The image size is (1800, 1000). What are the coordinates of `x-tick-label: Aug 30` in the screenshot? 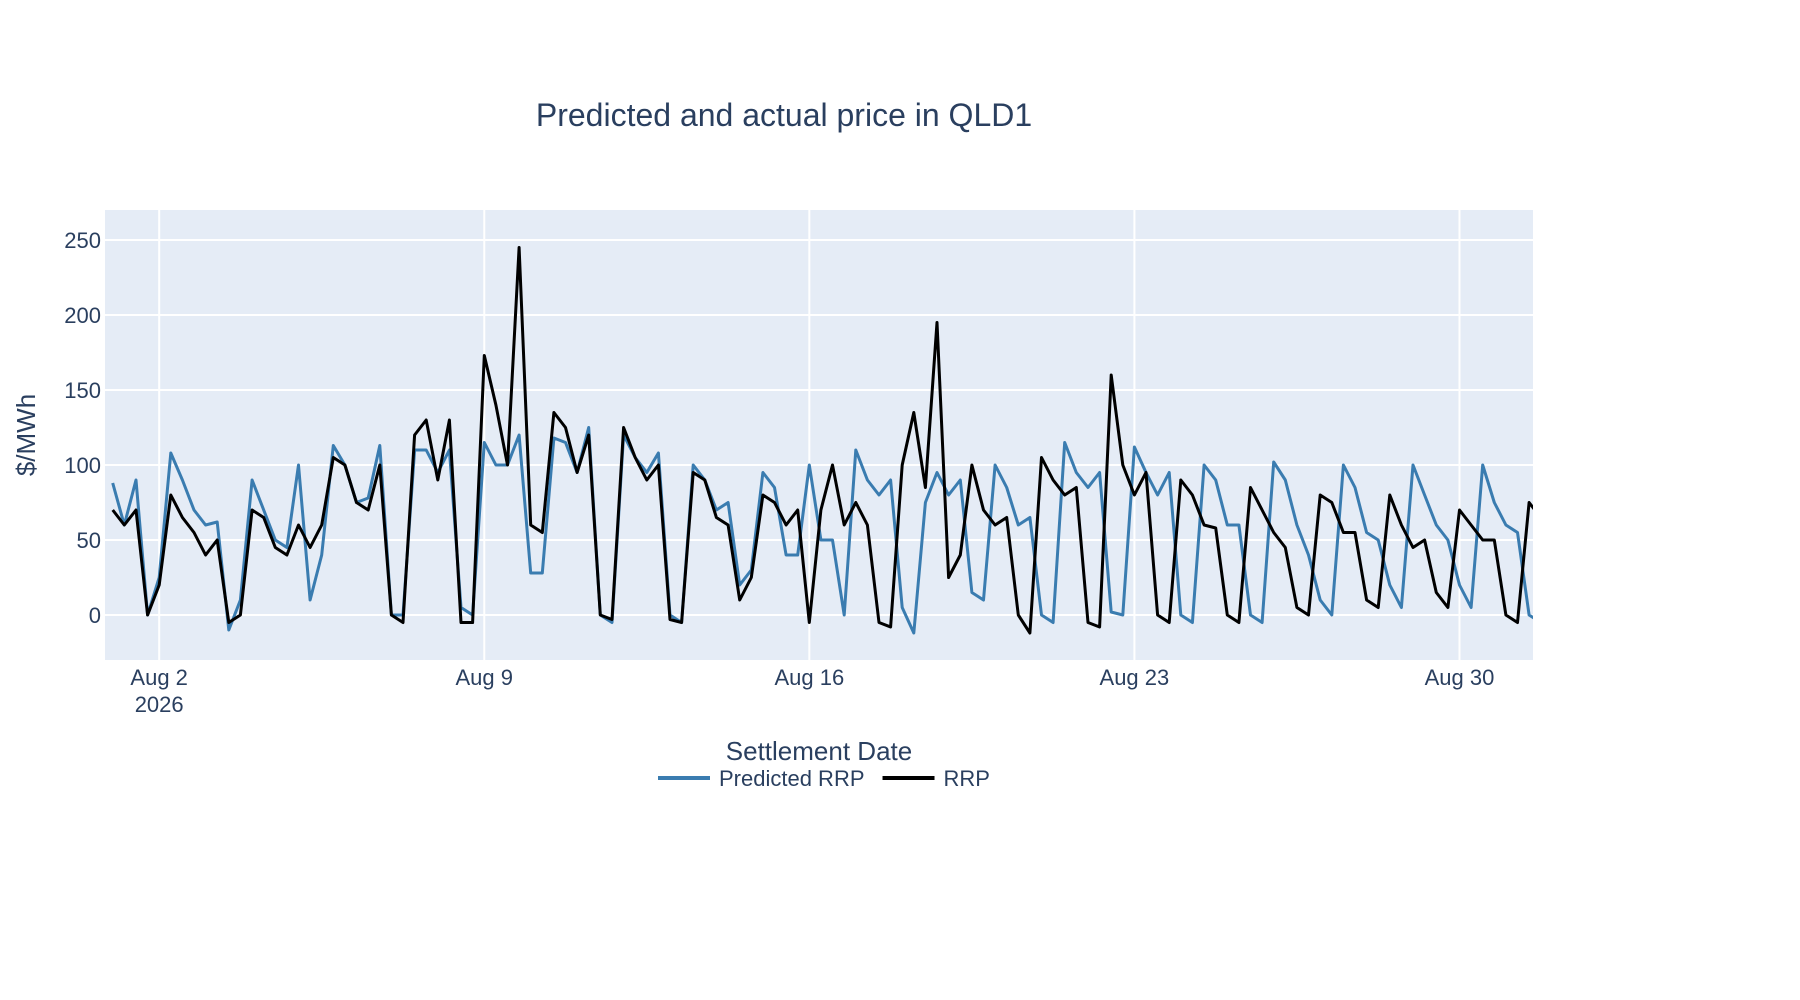 It's located at (1460, 677).